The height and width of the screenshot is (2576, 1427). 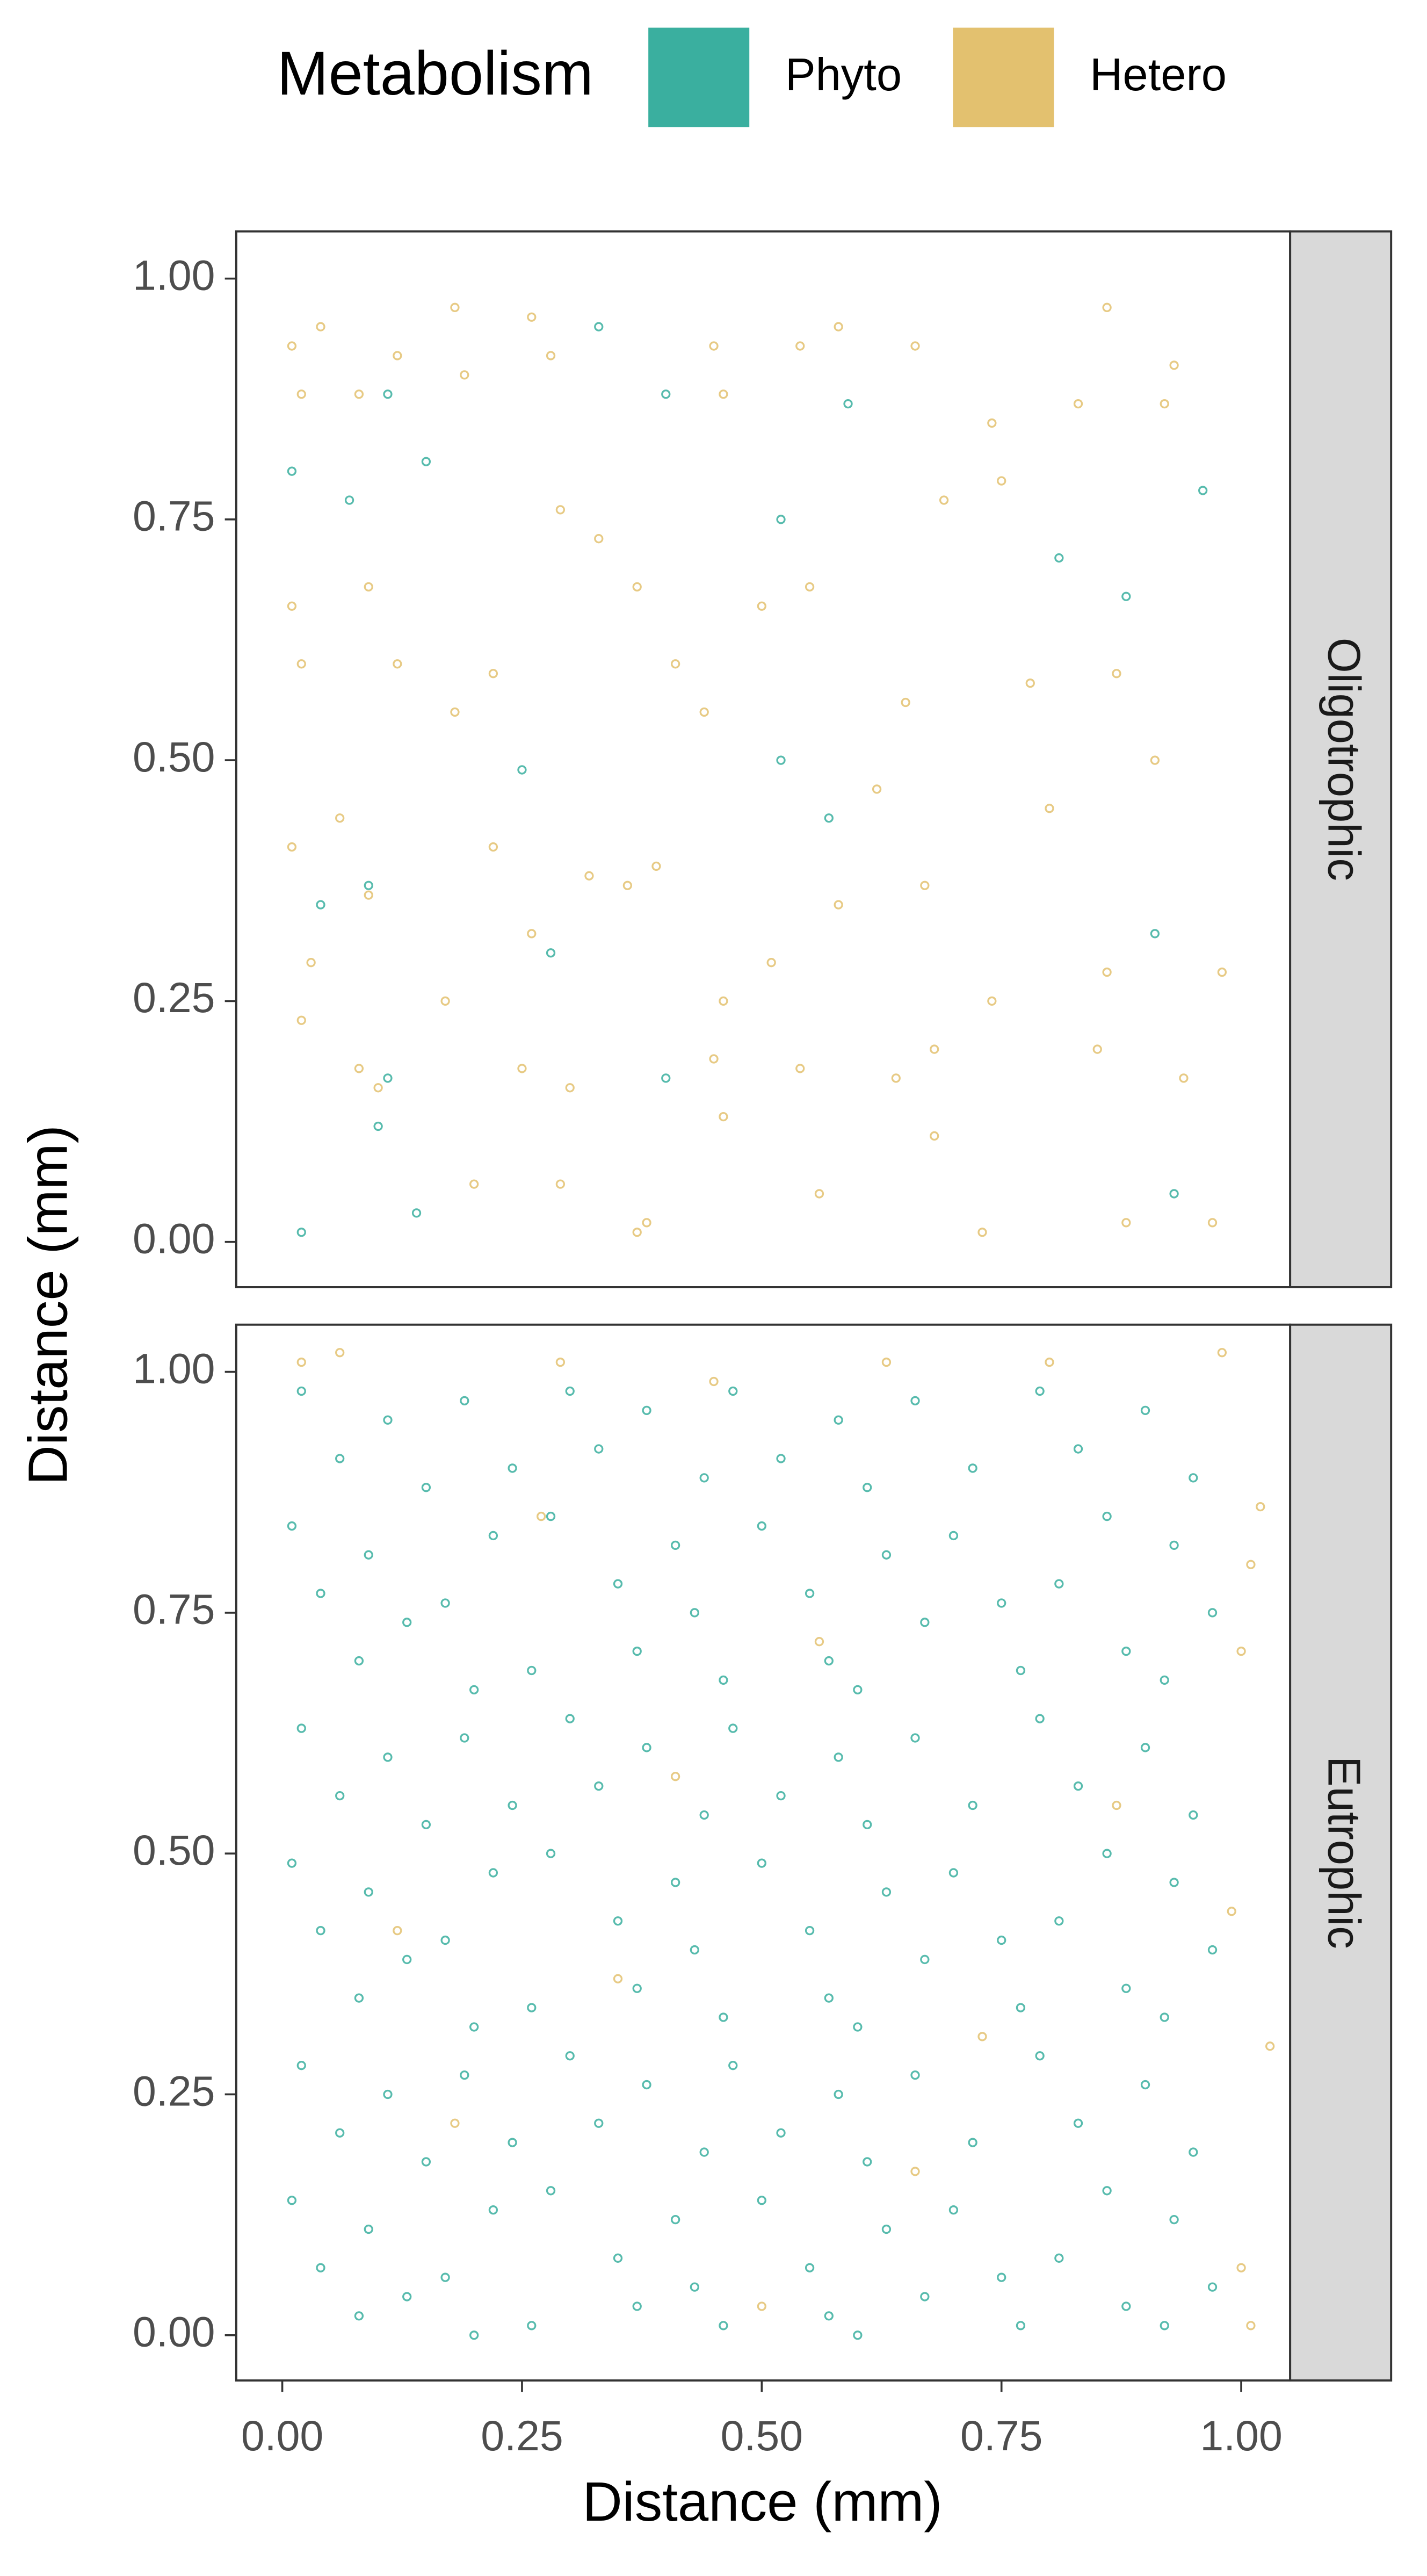 I want to click on legend-label: Hetero, so click(x=1159, y=74).